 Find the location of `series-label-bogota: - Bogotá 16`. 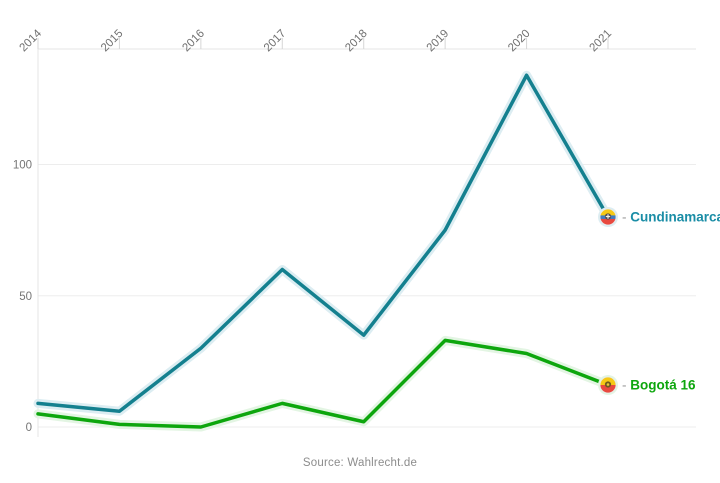

series-label-bogota: - Bogotá 16 is located at coordinates (659, 385).